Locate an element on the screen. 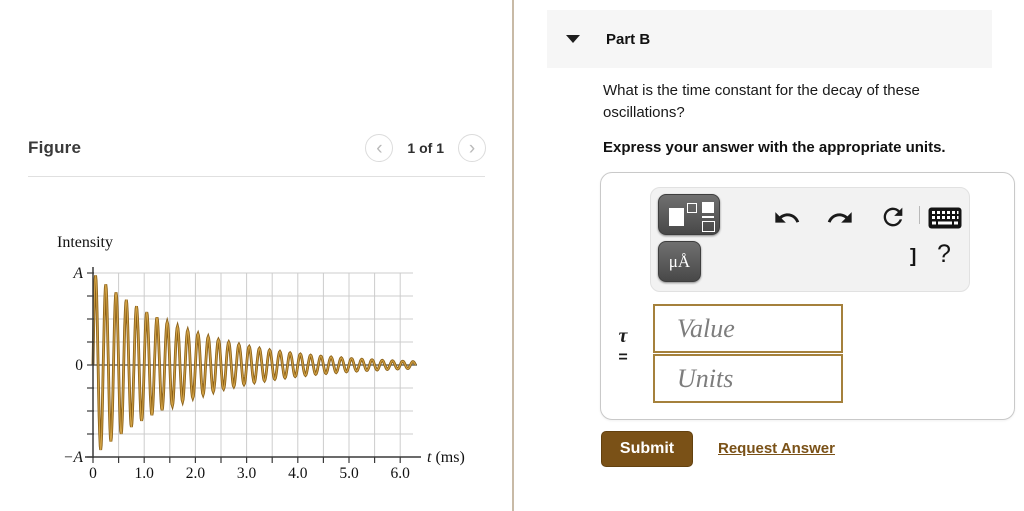 This screenshot has height=511, width=1024. figure-prev-button: ‹ is located at coordinates (379, 148).